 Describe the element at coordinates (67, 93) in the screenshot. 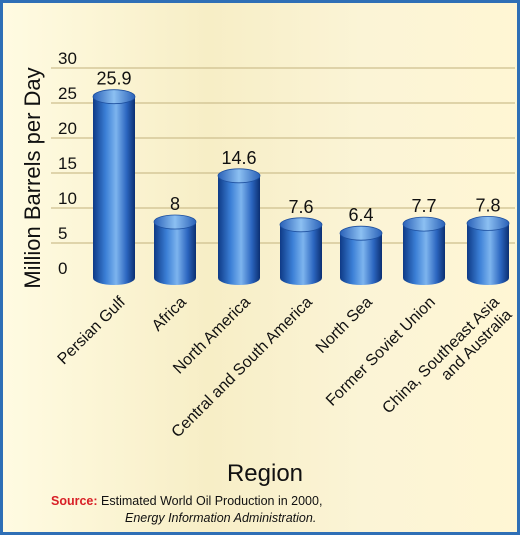

I see `y-tick-label: 25` at that location.